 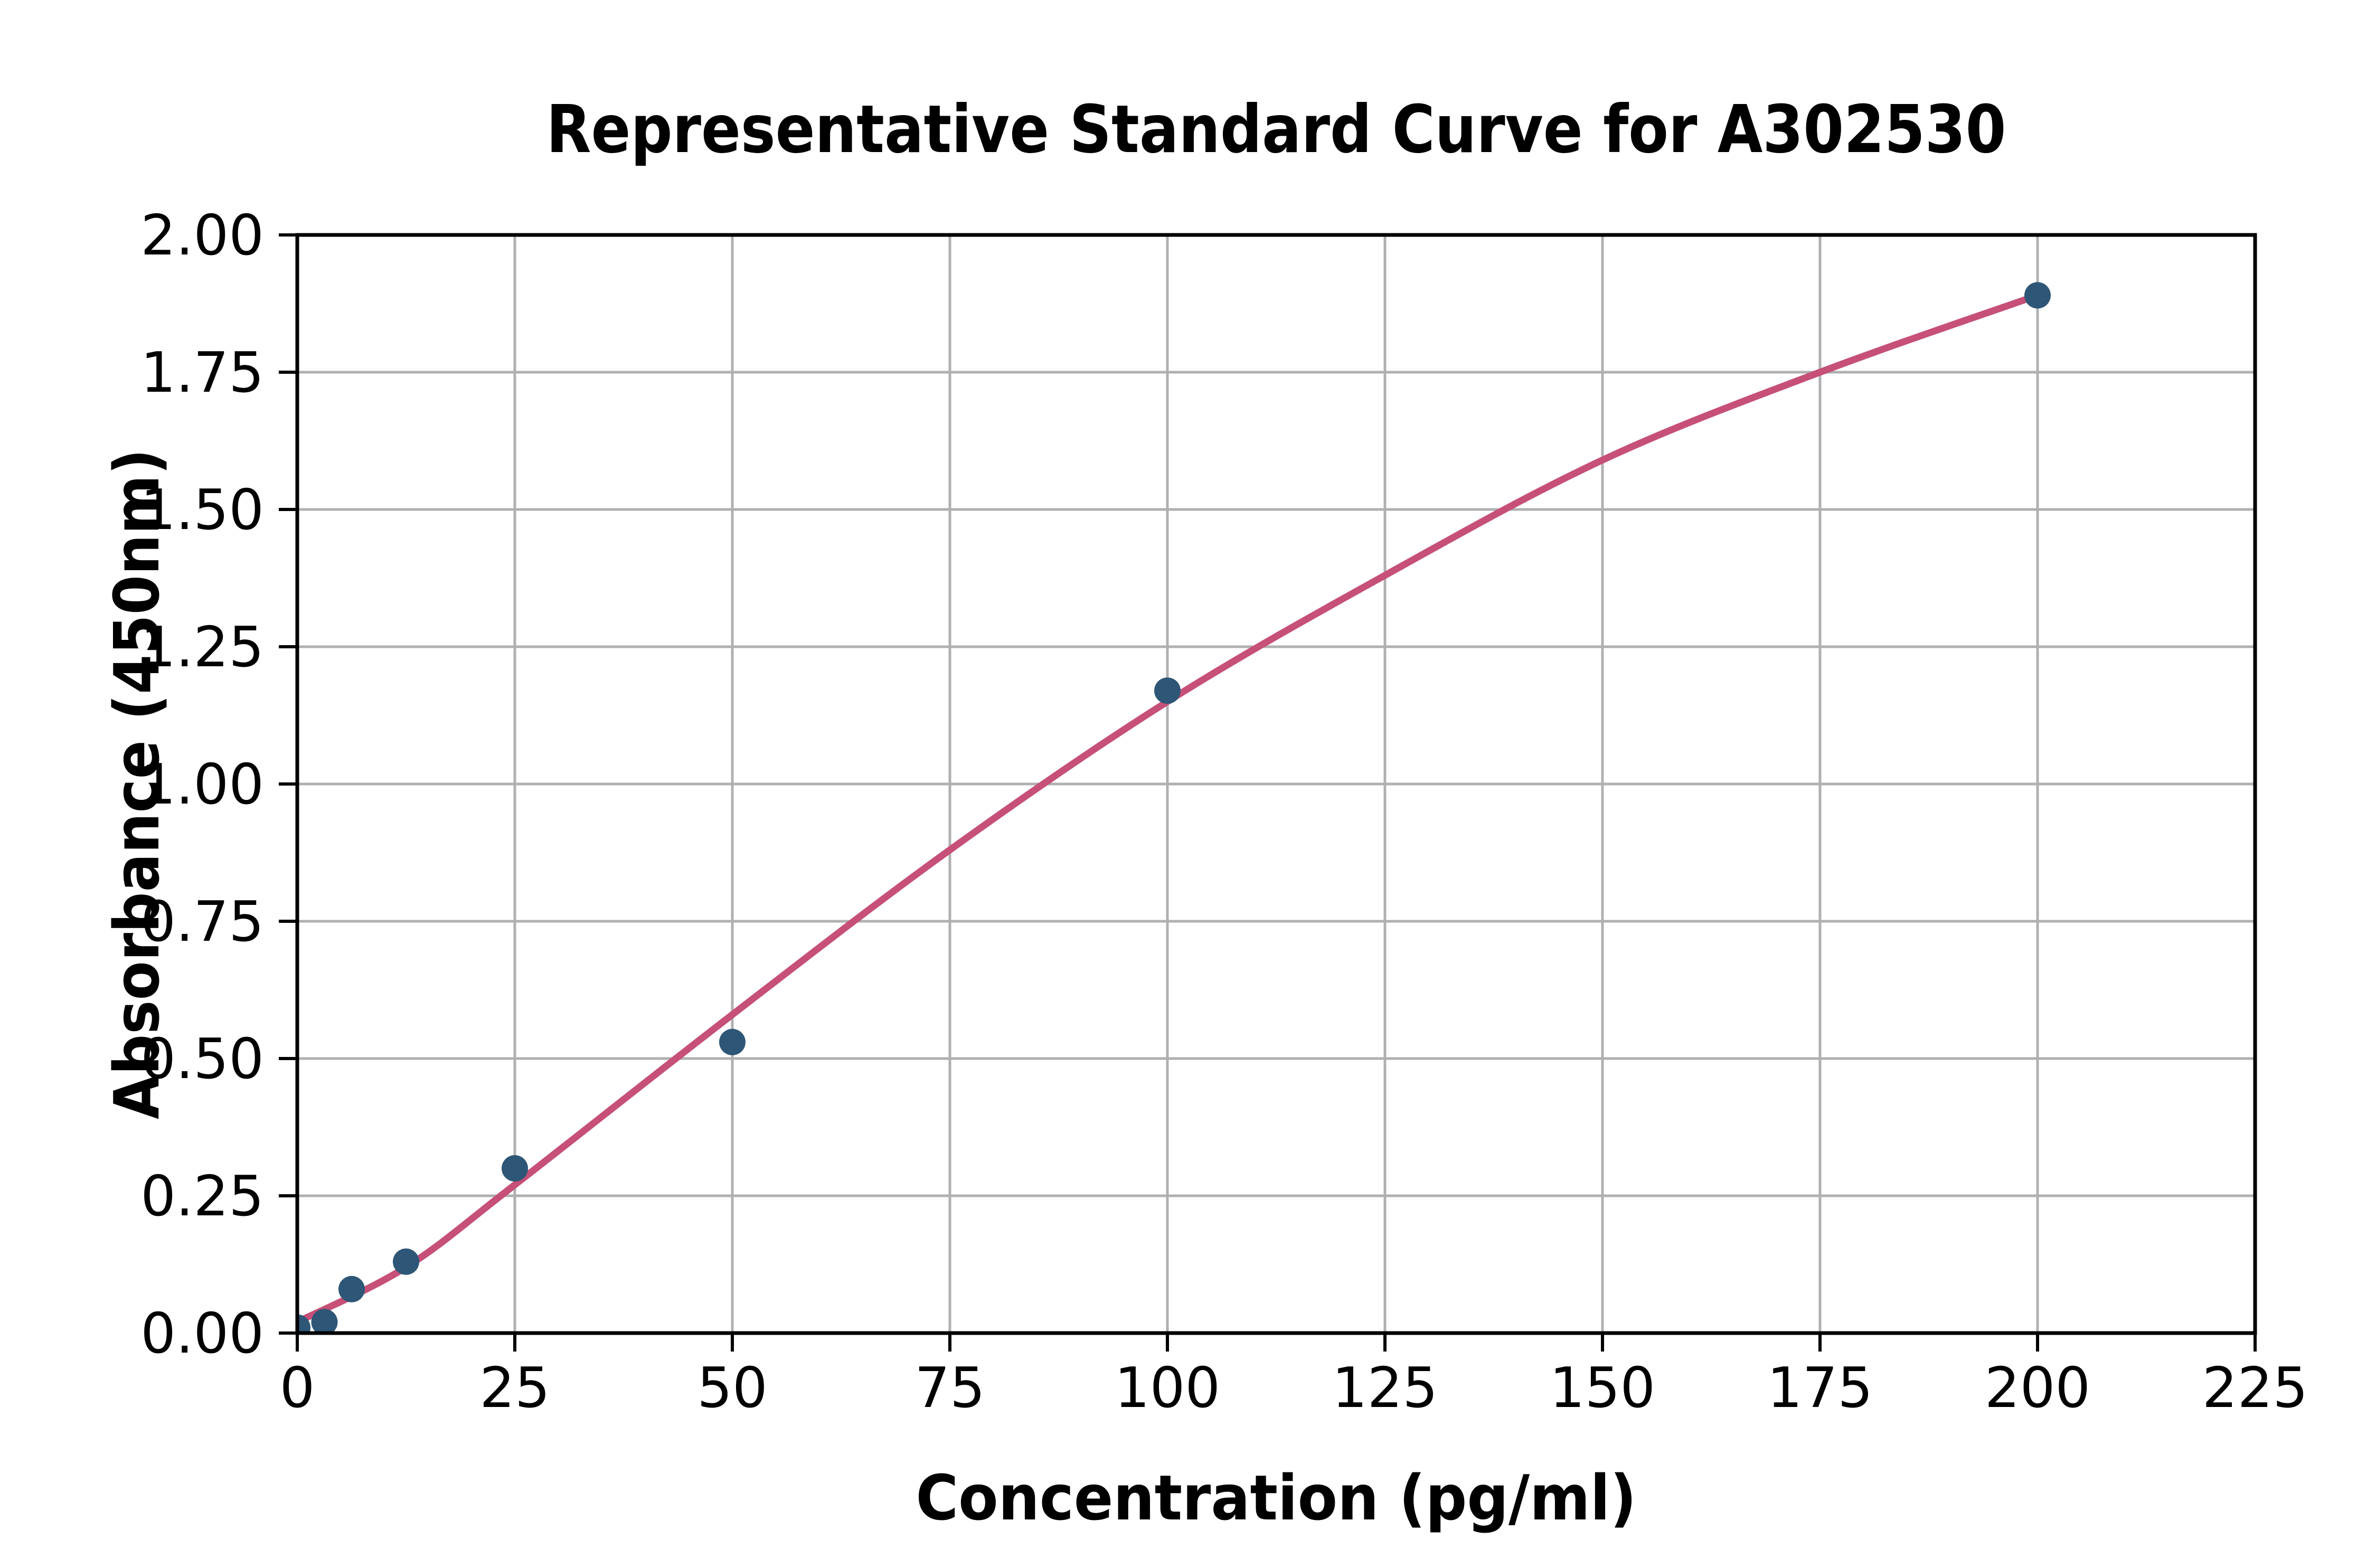 I want to click on y-tick-label: 0.25, so click(x=202, y=1196).